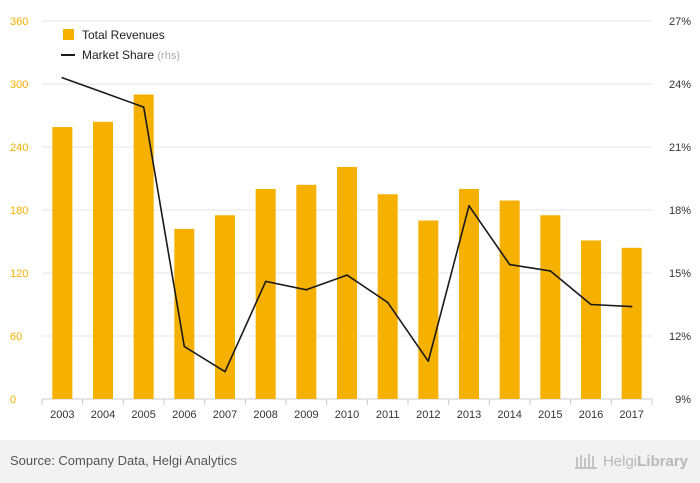 Image resolution: width=700 pixels, height=483 pixels. What do you see at coordinates (680, 337) in the screenshot?
I see `right-tick-label: 12%` at bounding box center [680, 337].